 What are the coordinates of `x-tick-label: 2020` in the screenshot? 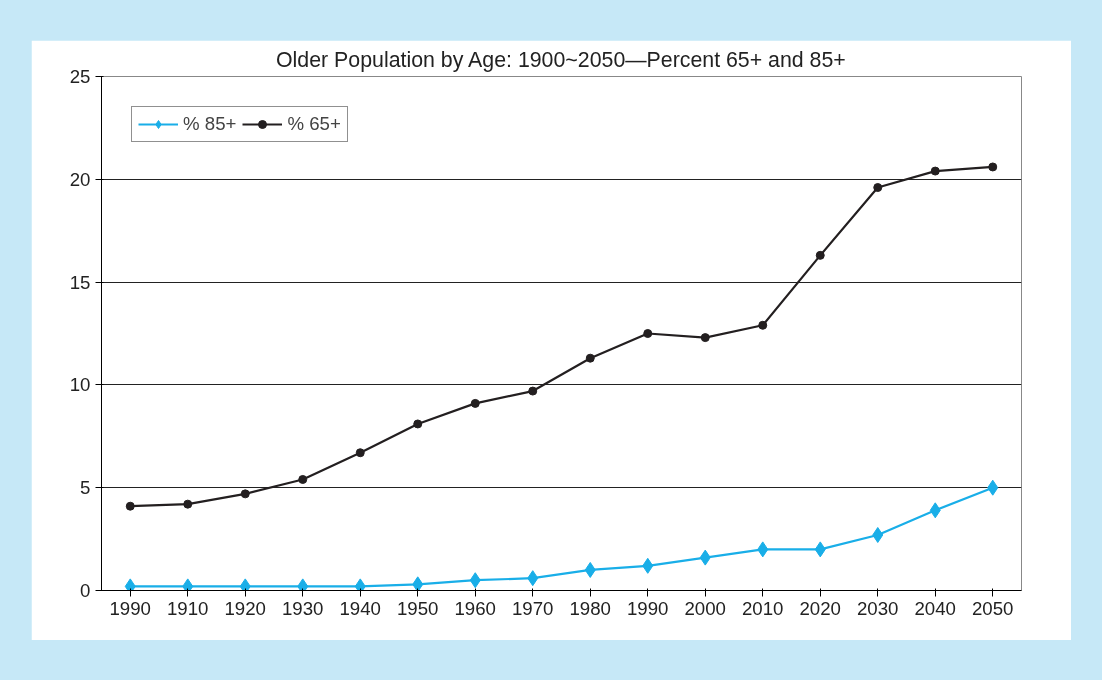 It's located at (820, 608).